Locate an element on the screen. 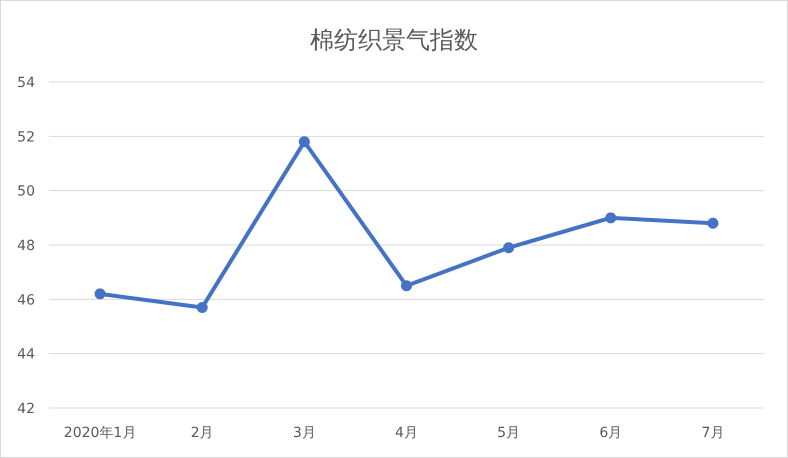 The width and height of the screenshot is (788, 458). y-tick-label: 50 is located at coordinates (26, 192).